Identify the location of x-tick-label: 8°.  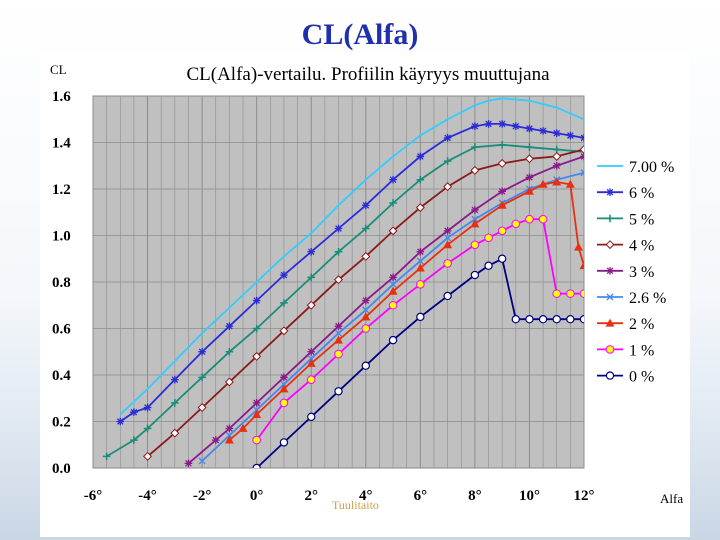
(475, 496).